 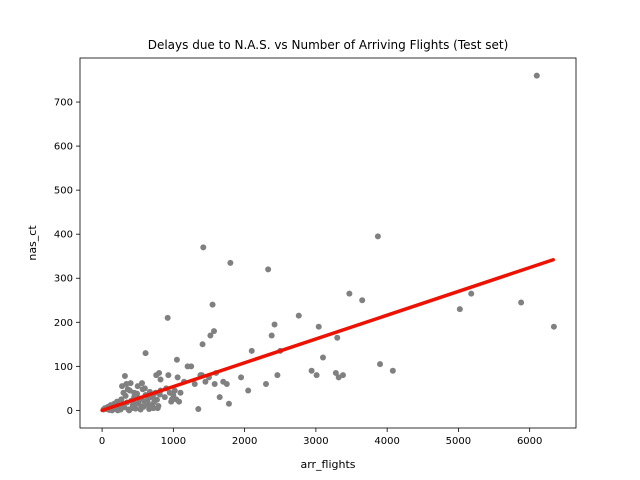 What do you see at coordinates (173, 441) in the screenshot?
I see `x-tick-label: 1000` at bounding box center [173, 441].